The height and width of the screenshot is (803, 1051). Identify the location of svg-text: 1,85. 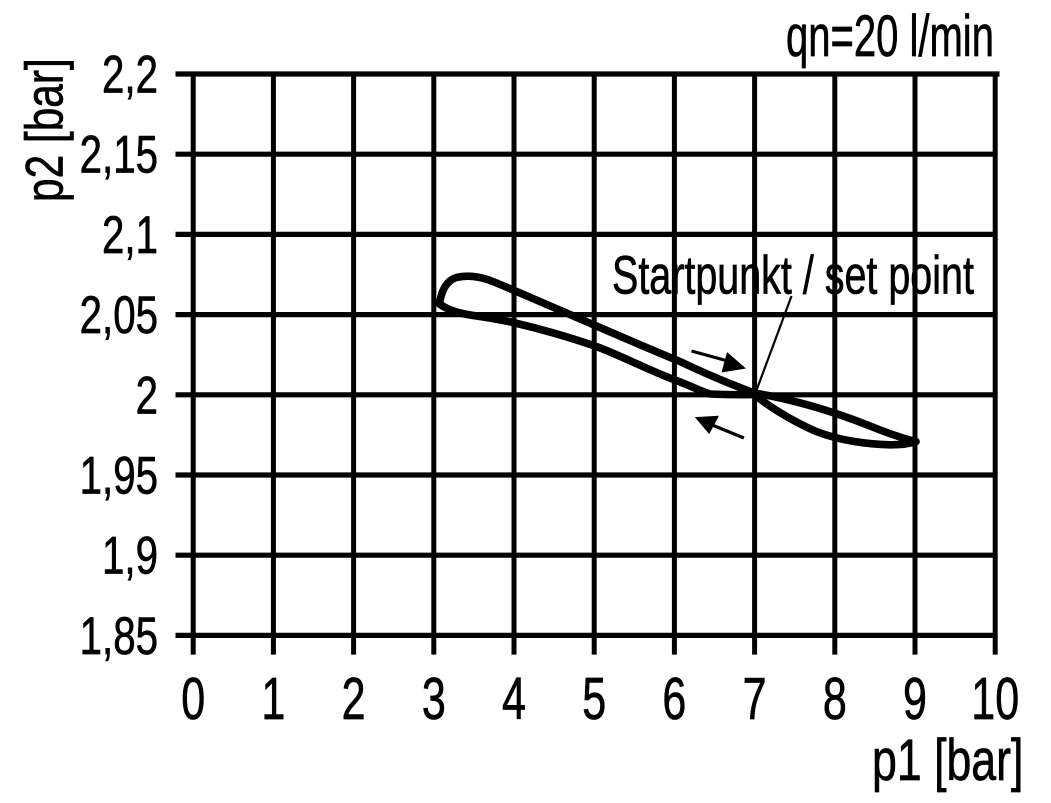
(119, 635).